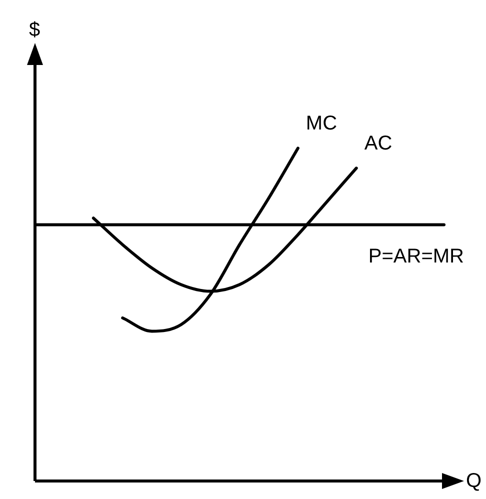  Describe the element at coordinates (474, 481) in the screenshot. I see `x-axis-title: Q` at that location.